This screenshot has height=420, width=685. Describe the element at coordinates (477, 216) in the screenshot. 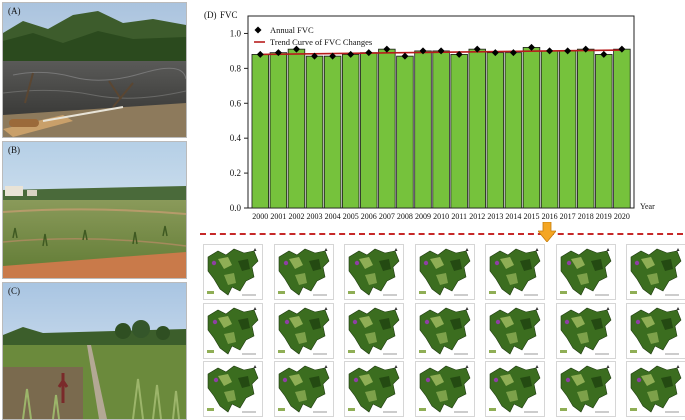

I see `x-tick-label: 2012` at that location.